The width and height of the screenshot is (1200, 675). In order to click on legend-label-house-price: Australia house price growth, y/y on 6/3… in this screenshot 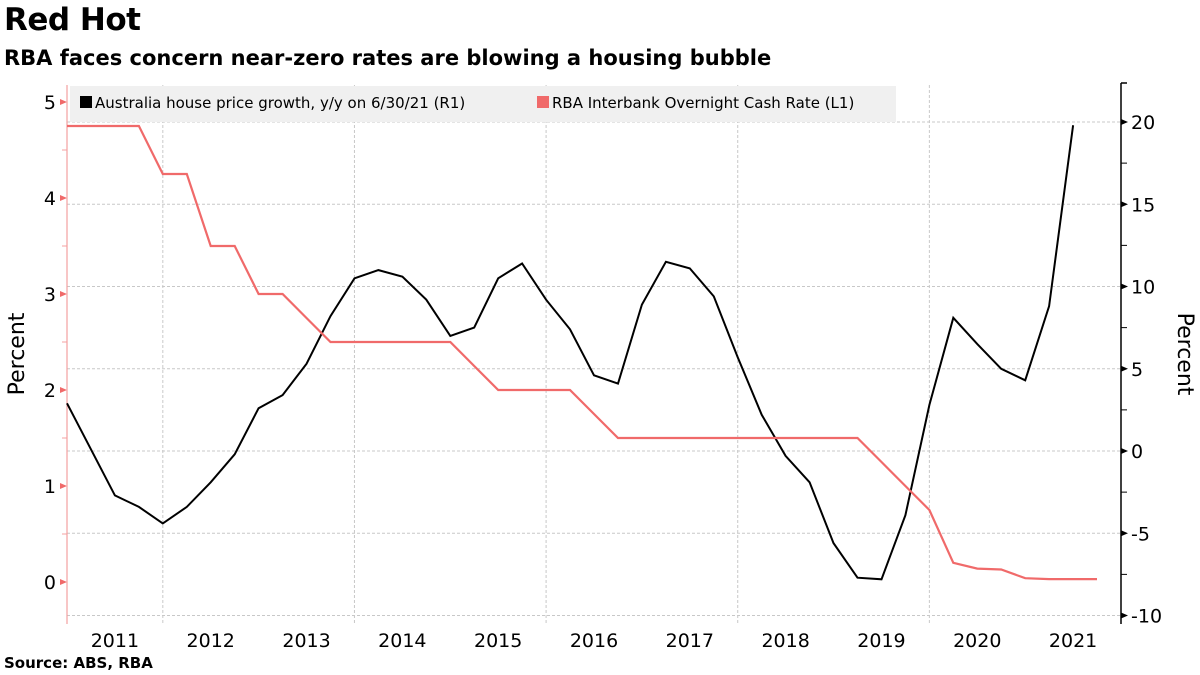, I will do `click(280, 103)`.